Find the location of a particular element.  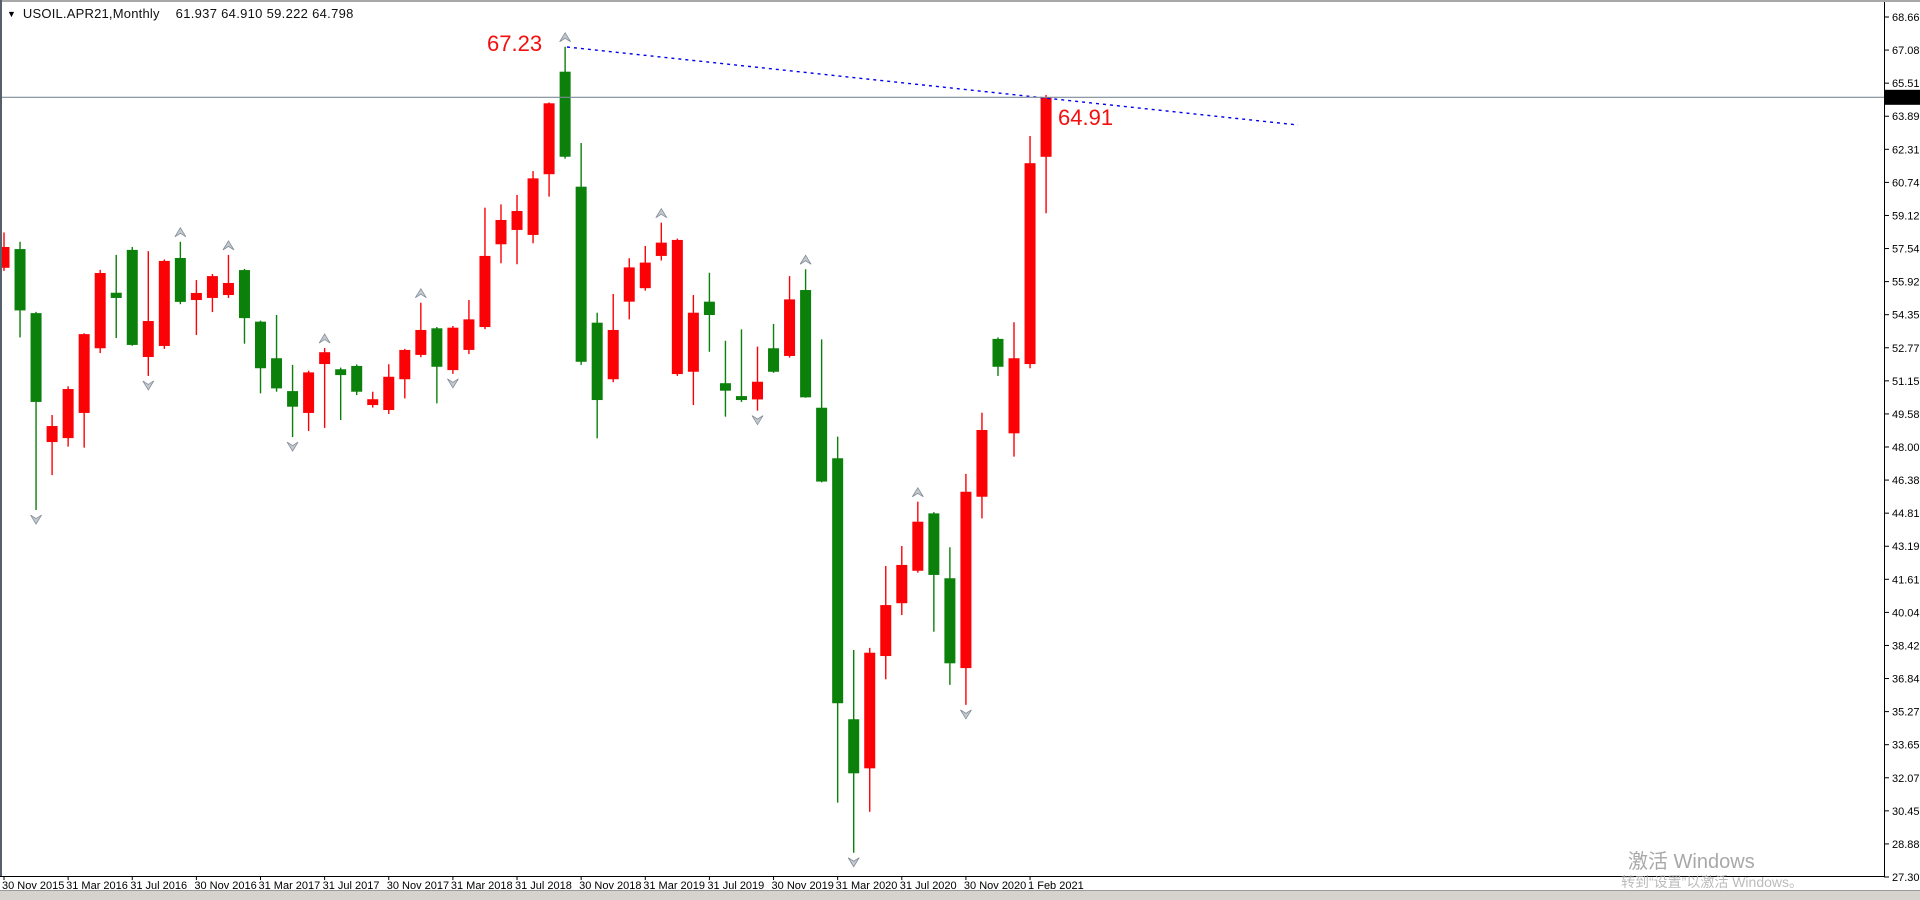

time-axis-label: 31 Jul 2018 is located at coordinates (543, 886).